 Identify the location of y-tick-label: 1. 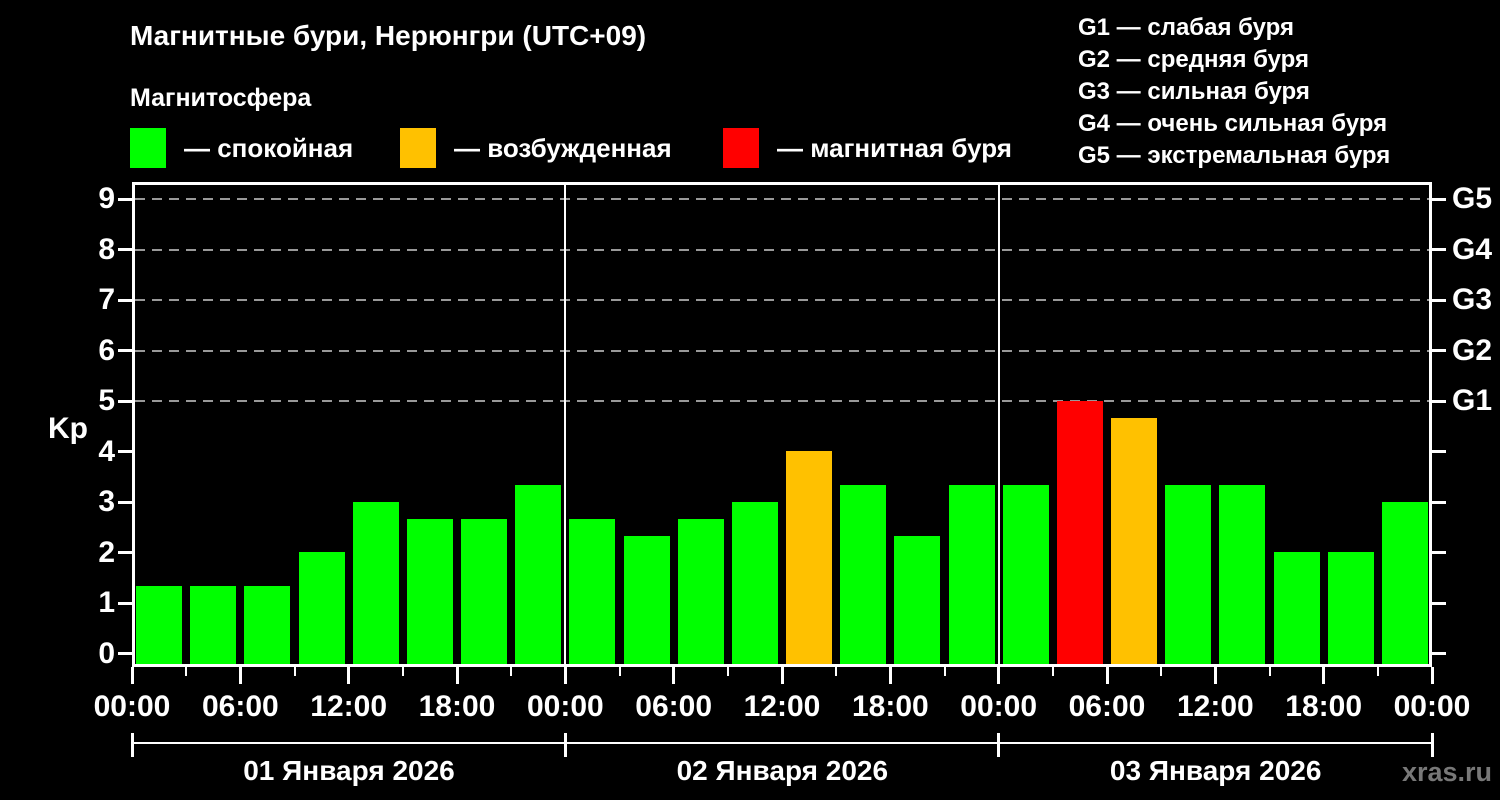
(106, 602).